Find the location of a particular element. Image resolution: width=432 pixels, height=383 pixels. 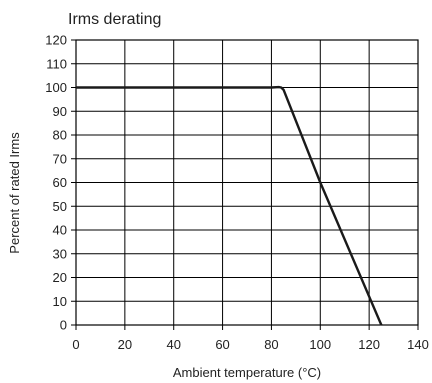

x-tick-label-5: 100 is located at coordinates (320, 344).